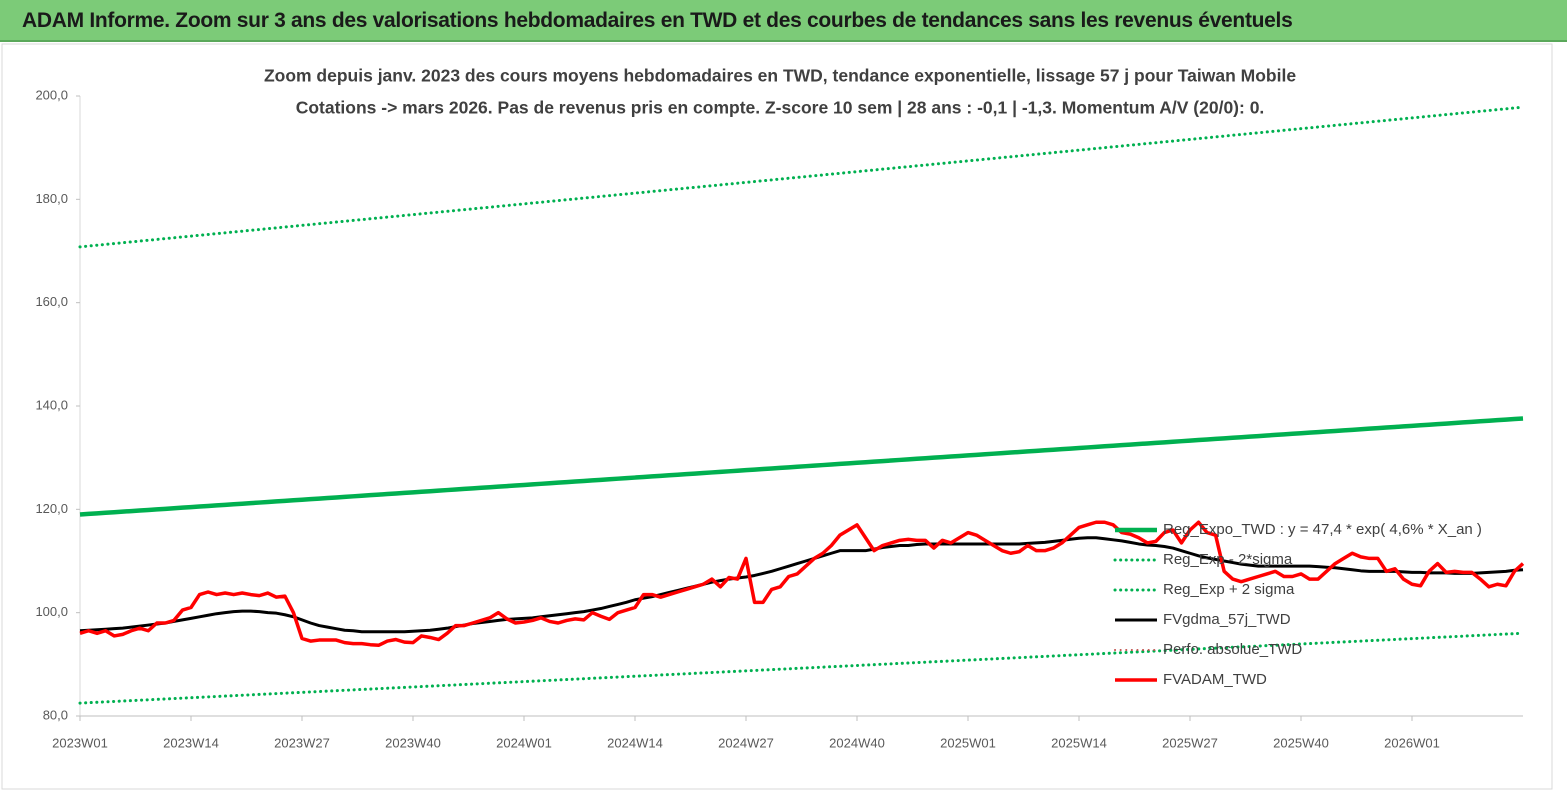 The width and height of the screenshot is (1567, 792). I want to click on x-tick-label: 2026W01, so click(1412, 742).